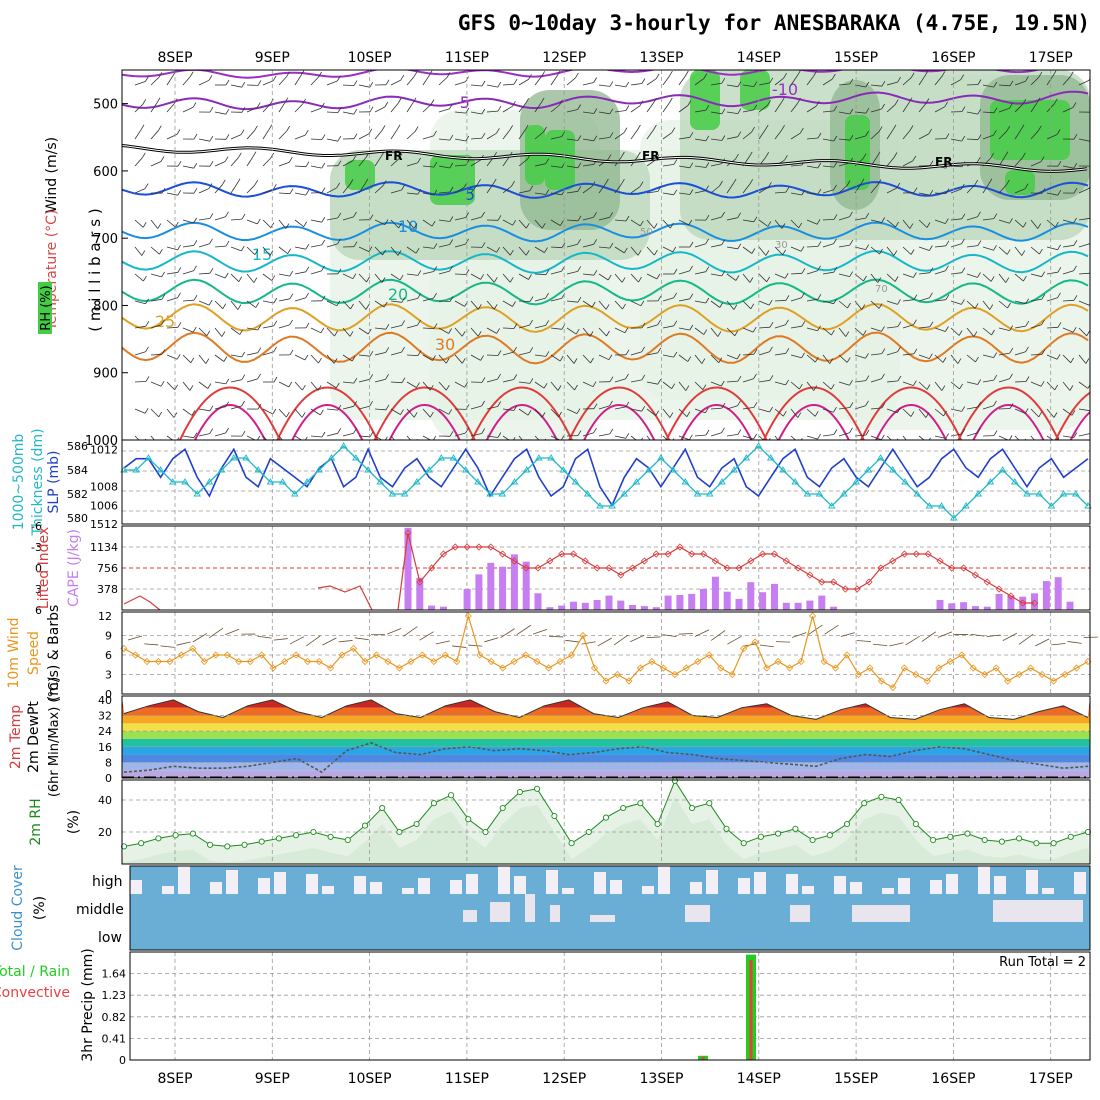 The height and width of the screenshot is (1100, 1100). Describe the element at coordinates (272, 58) in the screenshot. I see `date-label-top: 9SEP` at that location.